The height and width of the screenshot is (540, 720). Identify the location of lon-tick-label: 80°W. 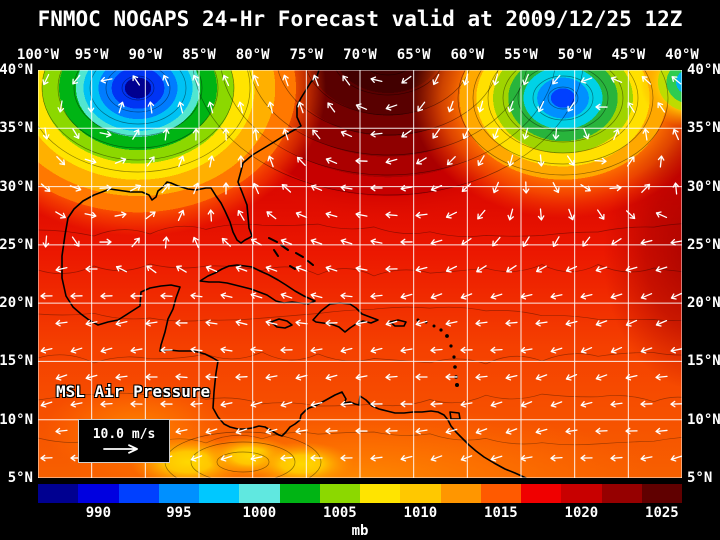
(252, 55).